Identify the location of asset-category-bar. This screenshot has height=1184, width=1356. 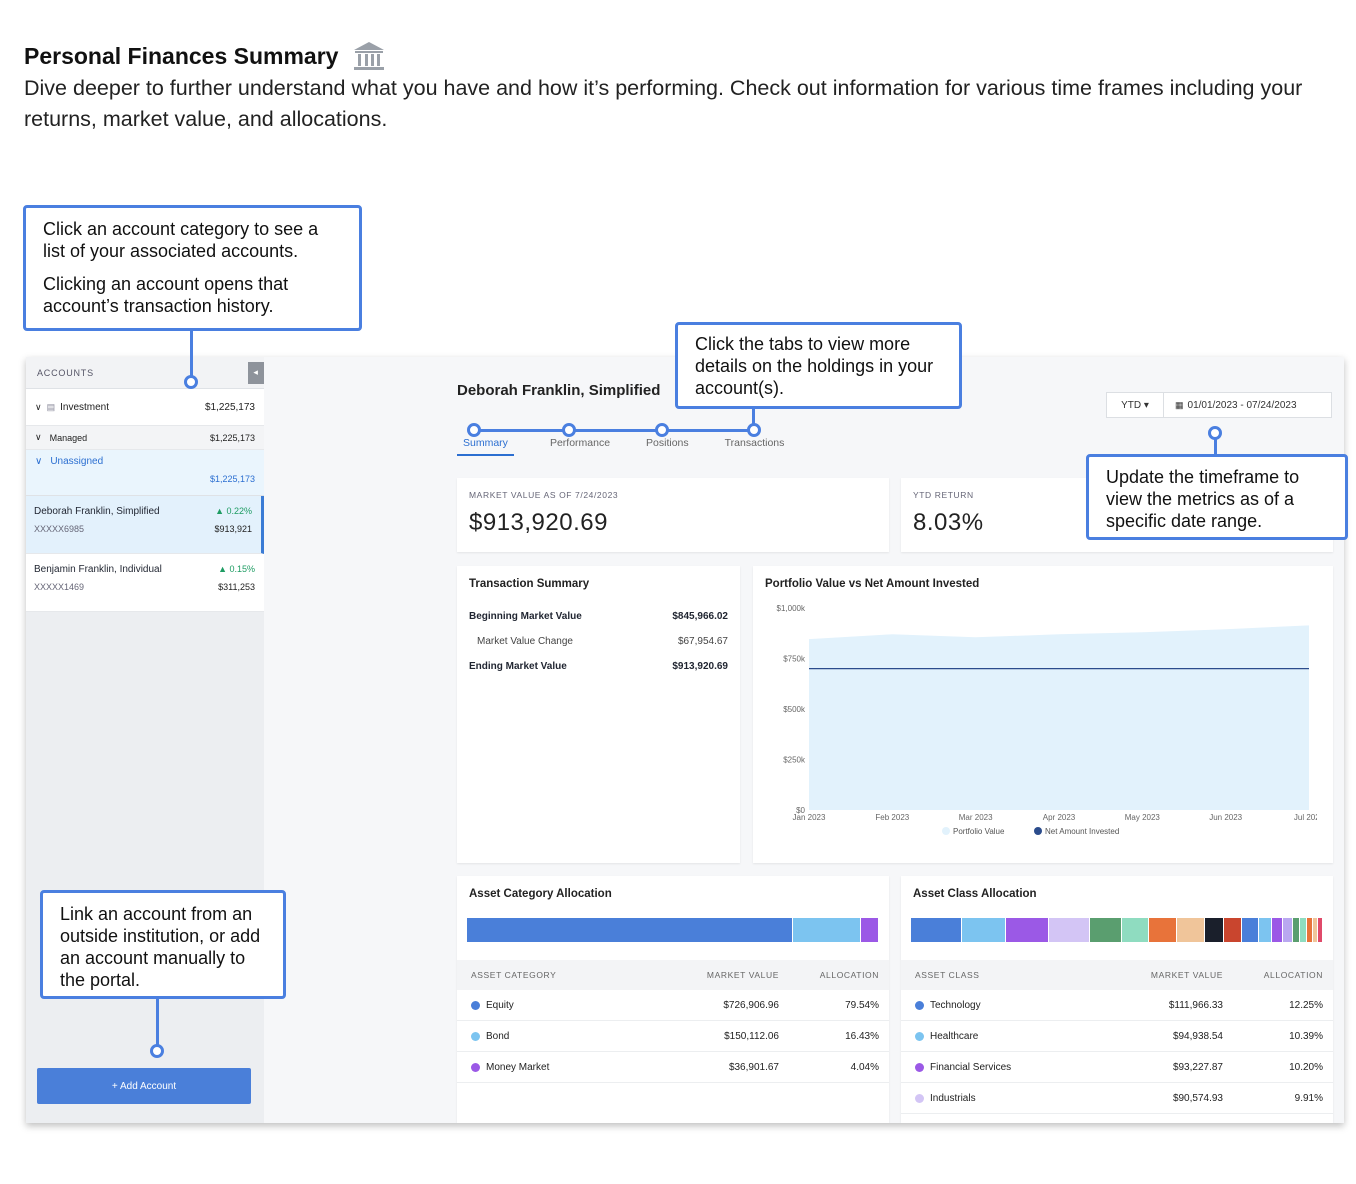
(673, 930).